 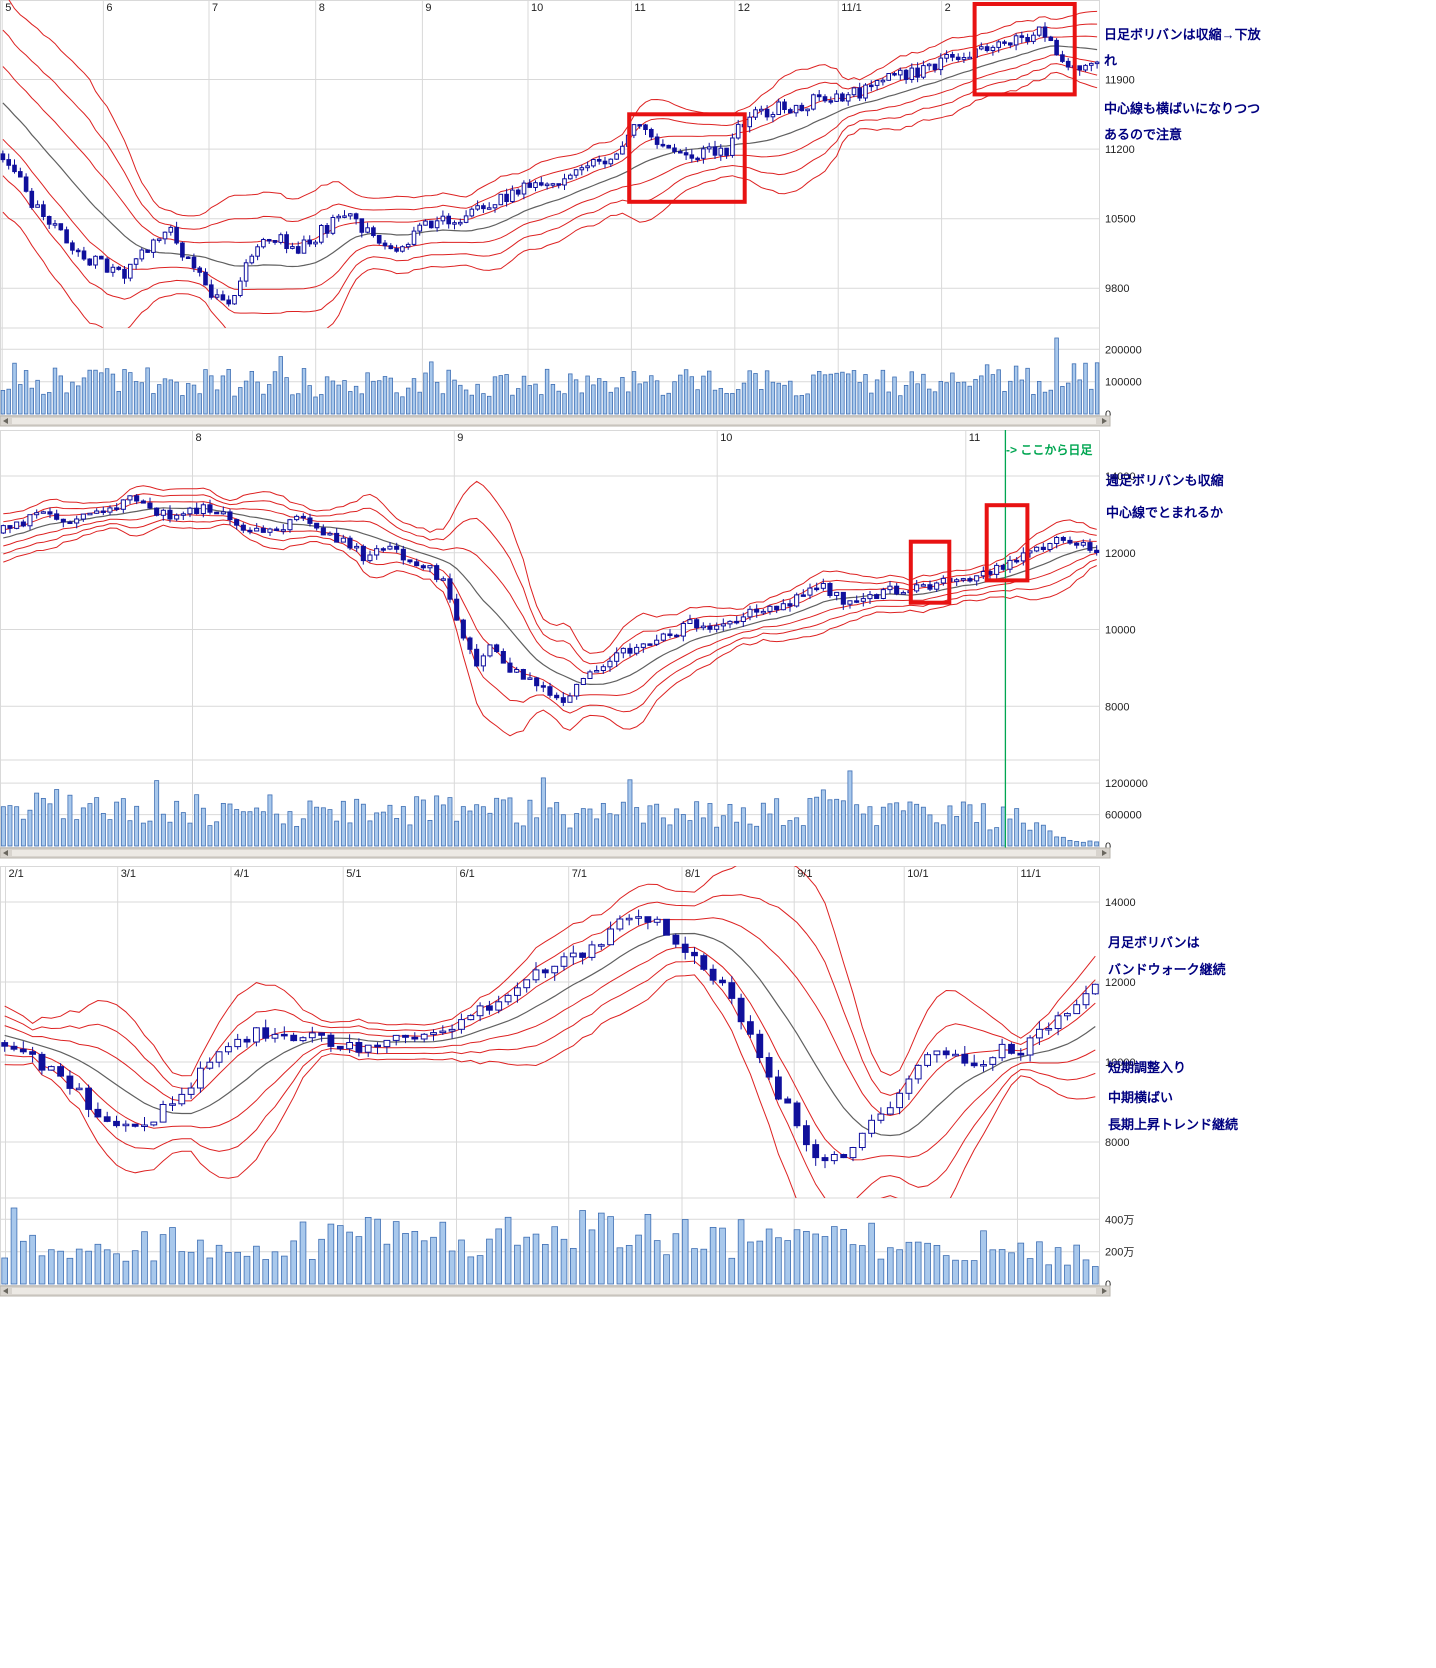 I want to click on daily-note-2: 中心線も横ばいになりつつあるので注意, so click(x=1182, y=121).